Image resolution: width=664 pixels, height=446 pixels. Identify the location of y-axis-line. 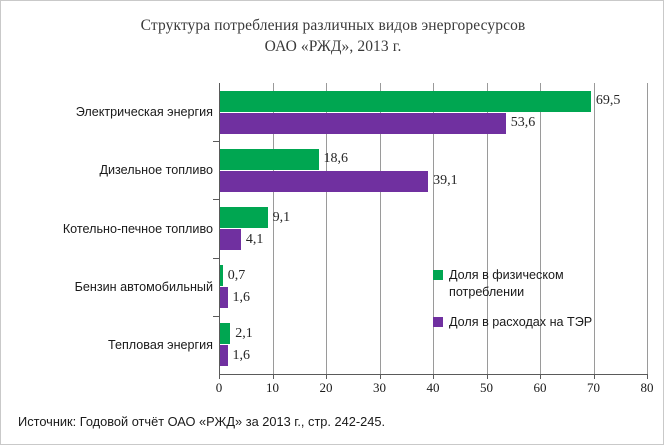
(219, 228).